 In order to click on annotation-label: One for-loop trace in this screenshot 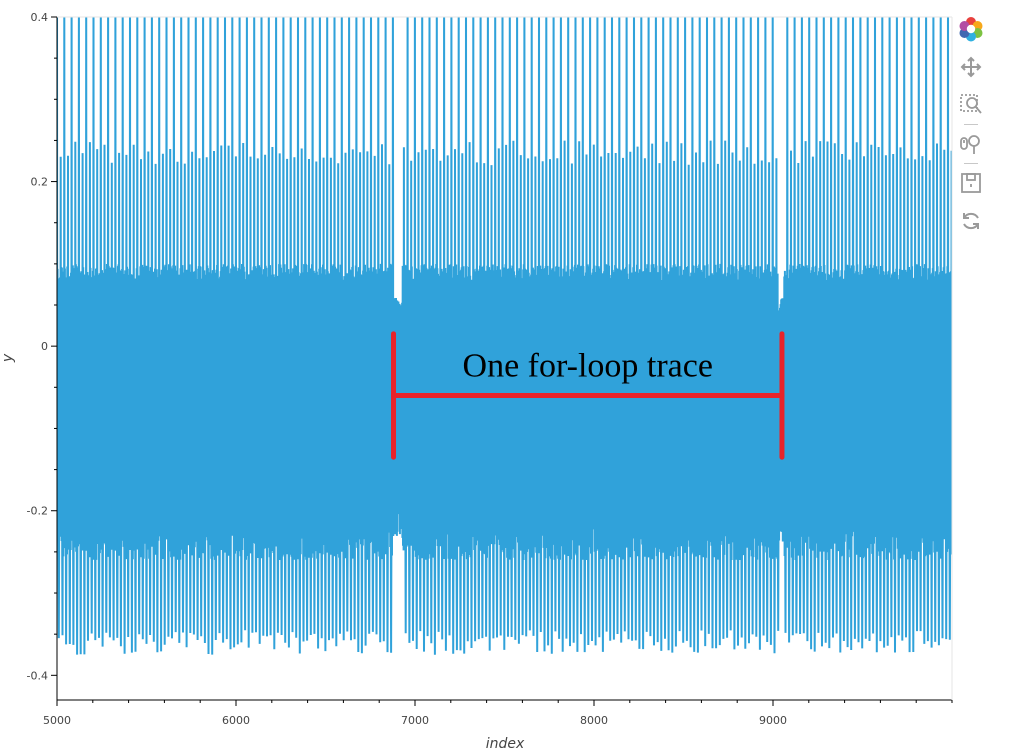, I will do `click(588, 366)`.